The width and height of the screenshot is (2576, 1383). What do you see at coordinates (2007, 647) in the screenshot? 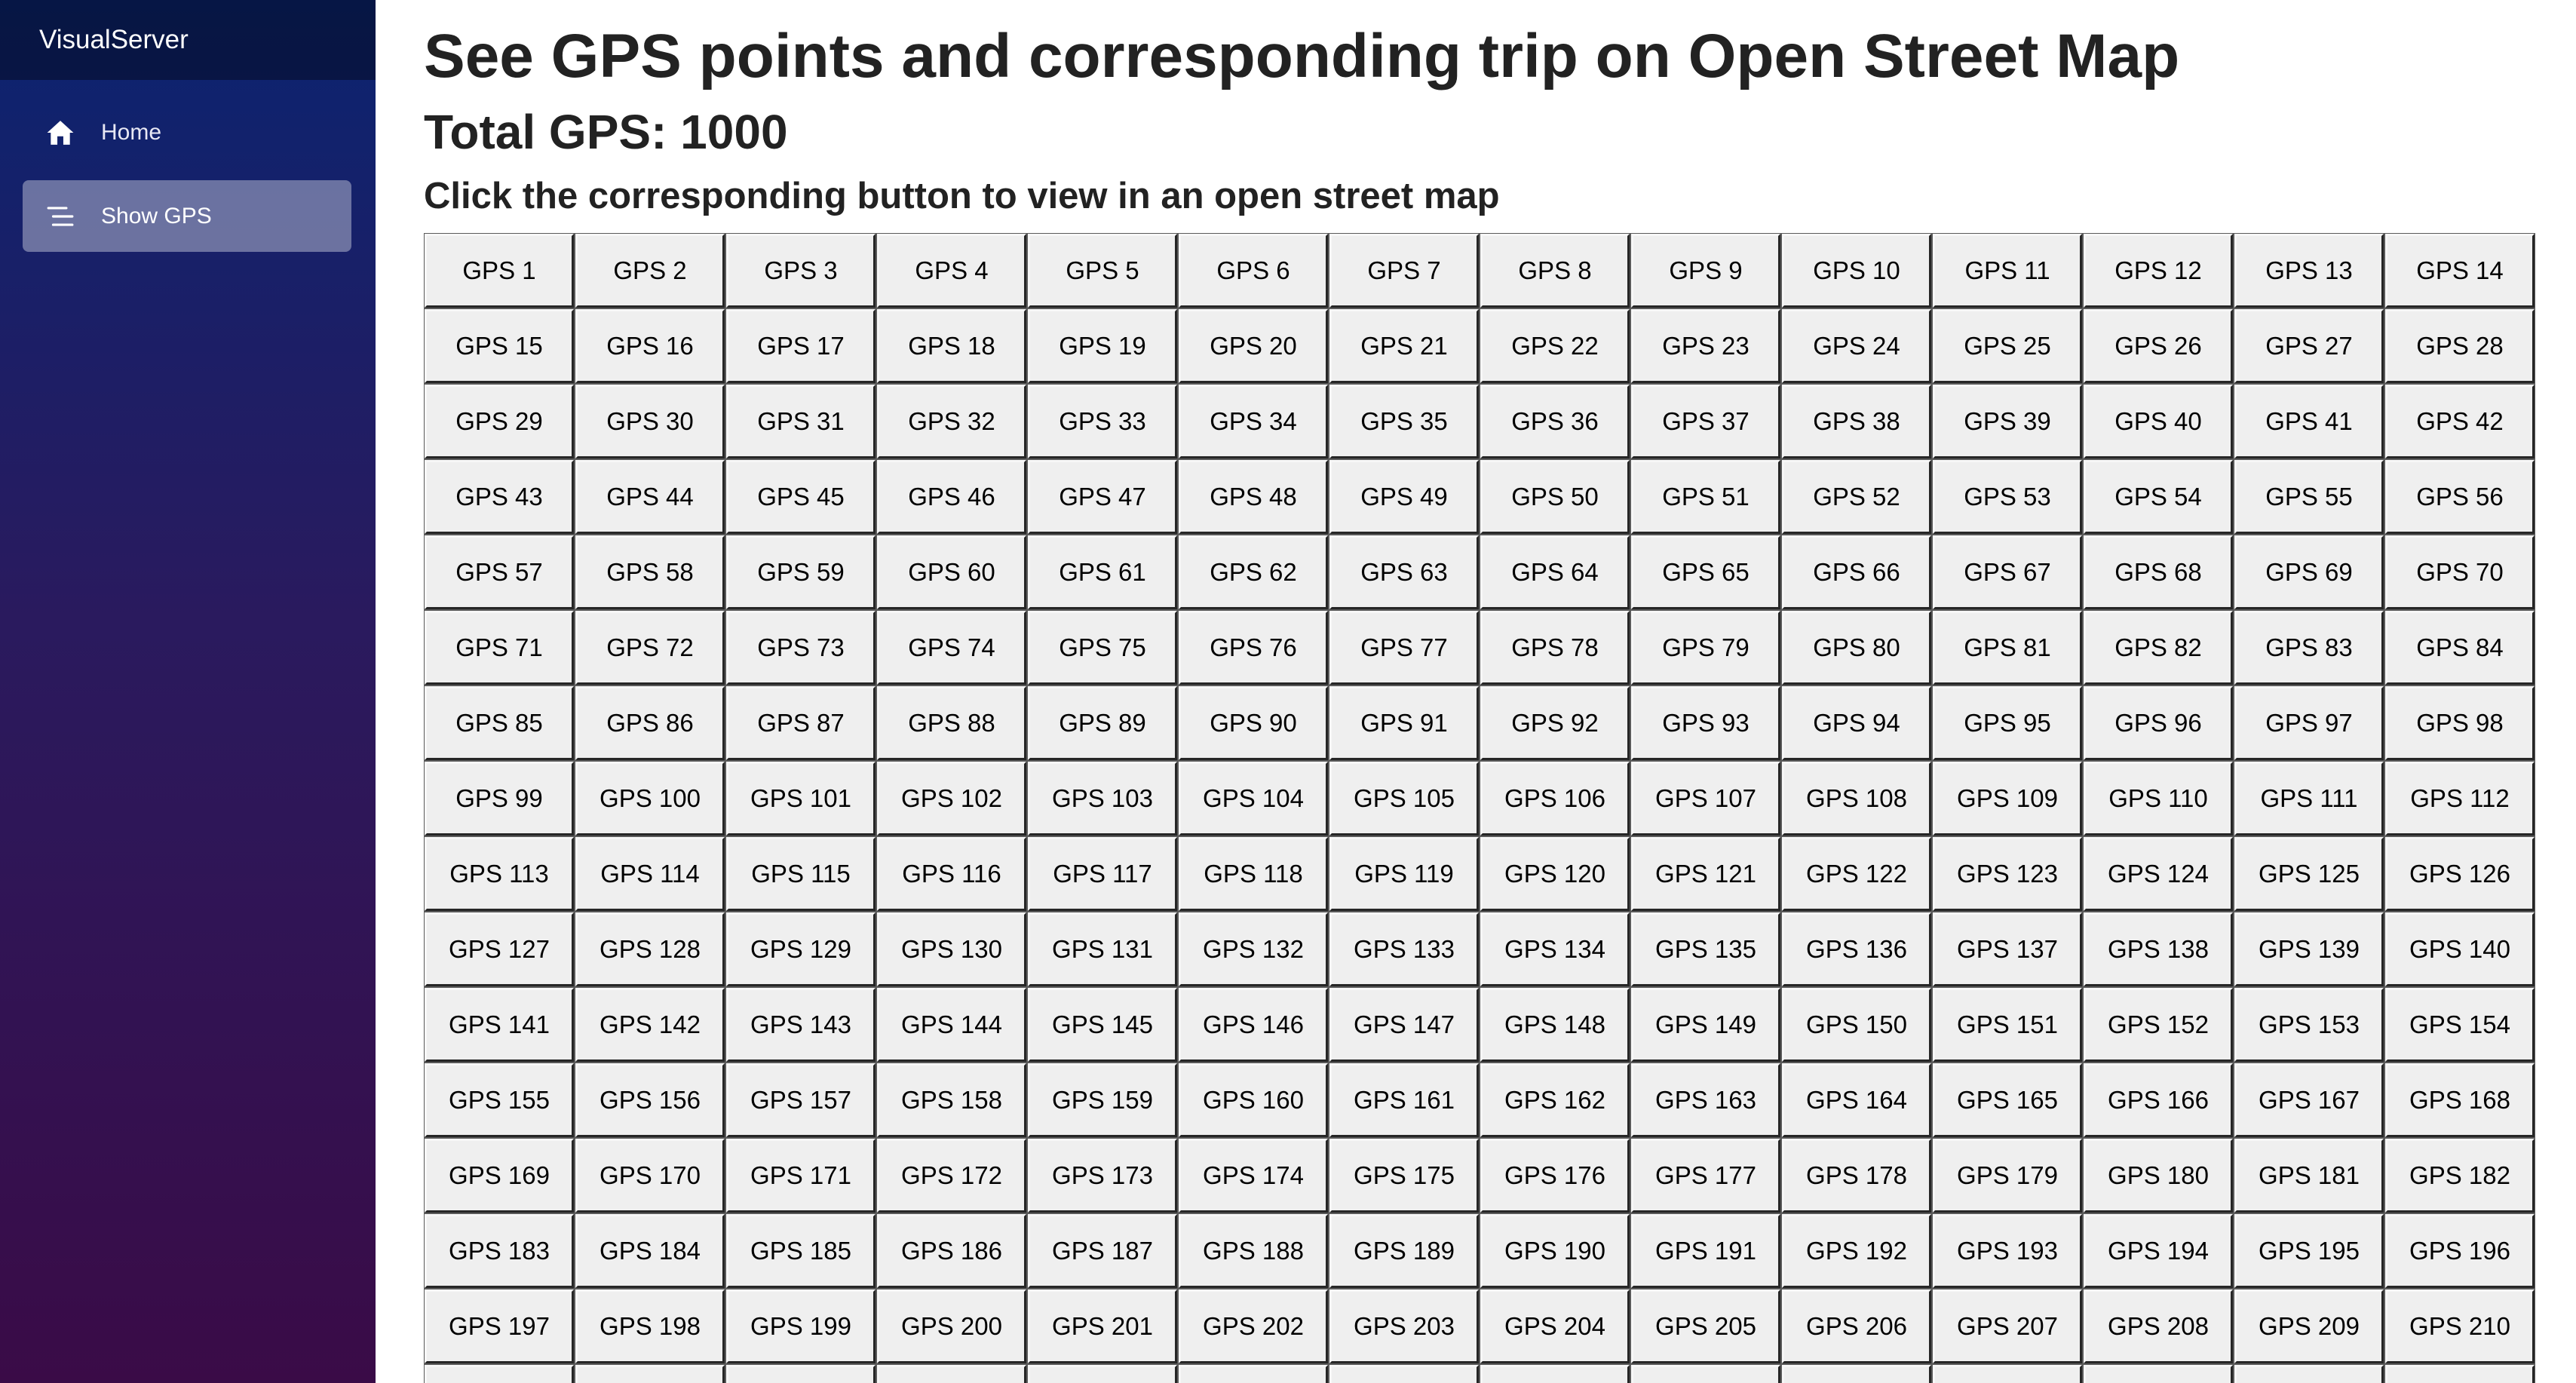
I see `gps-button: GPS 81` at bounding box center [2007, 647].